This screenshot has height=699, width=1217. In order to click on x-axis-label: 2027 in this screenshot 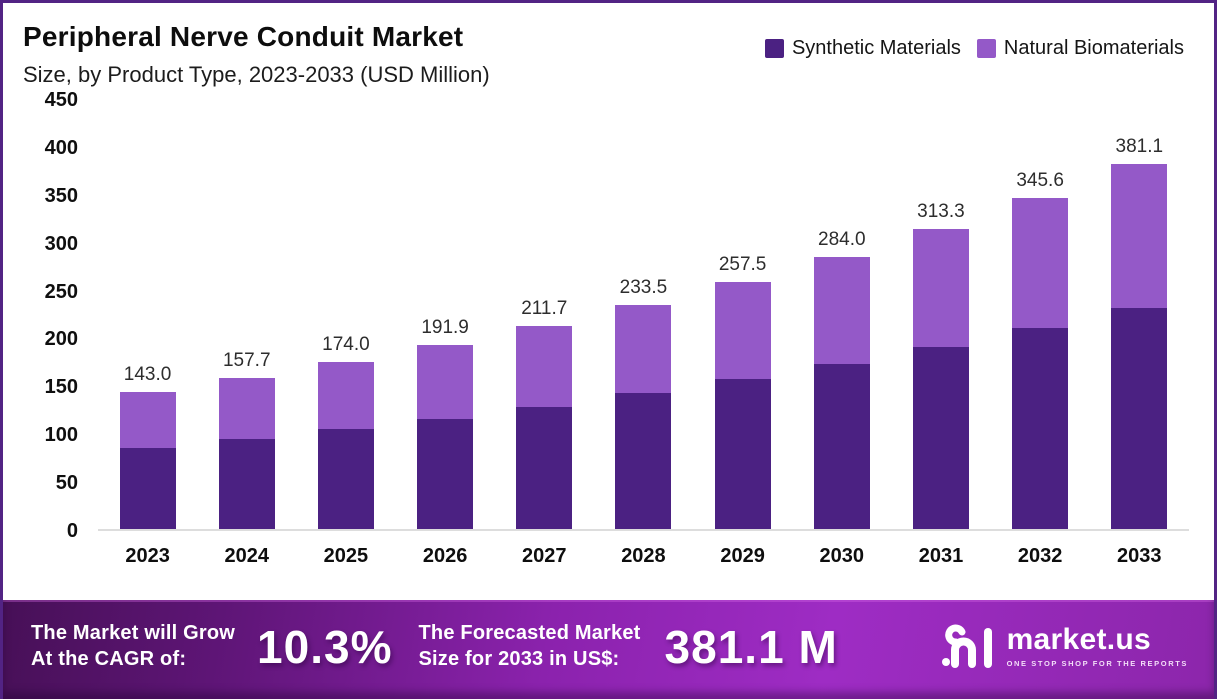, I will do `click(544, 556)`.